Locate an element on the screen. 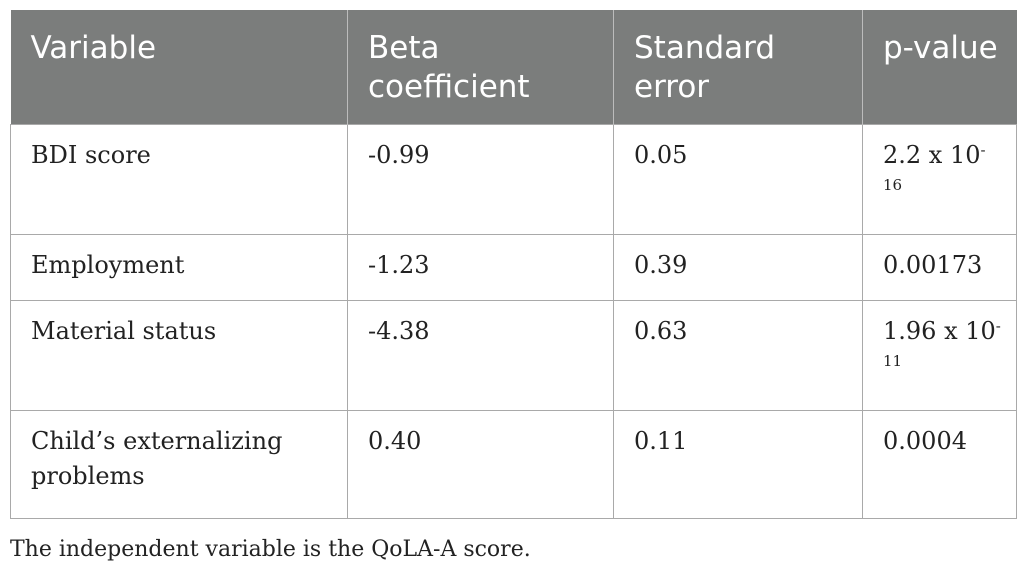  p-value-exponent: -11 is located at coordinates (942, 343).